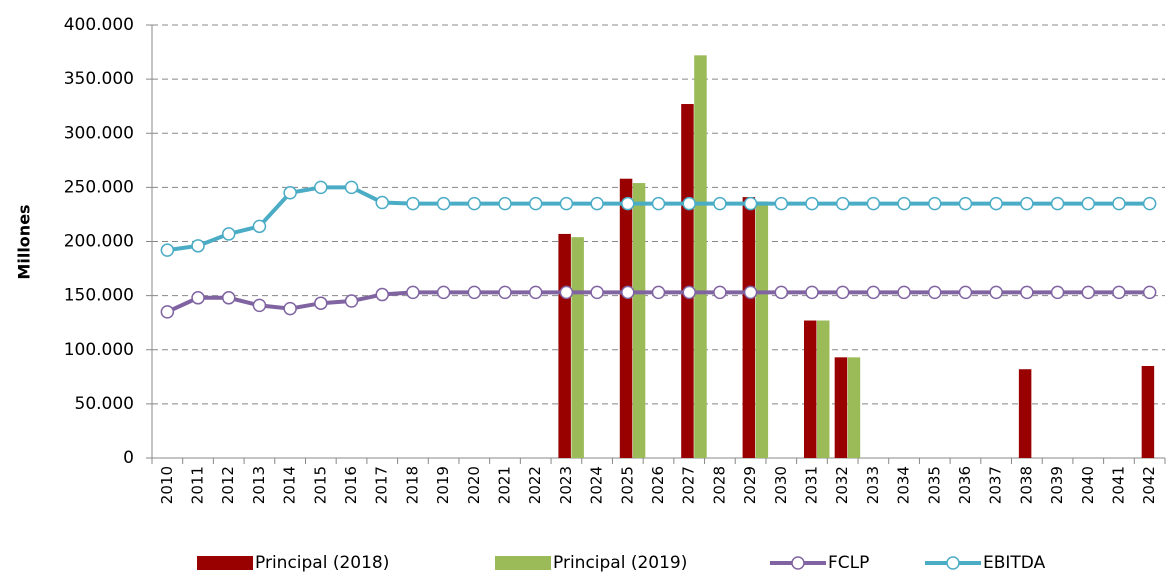  What do you see at coordinates (167, 485) in the screenshot?
I see `x-tick-label: 2010` at bounding box center [167, 485].